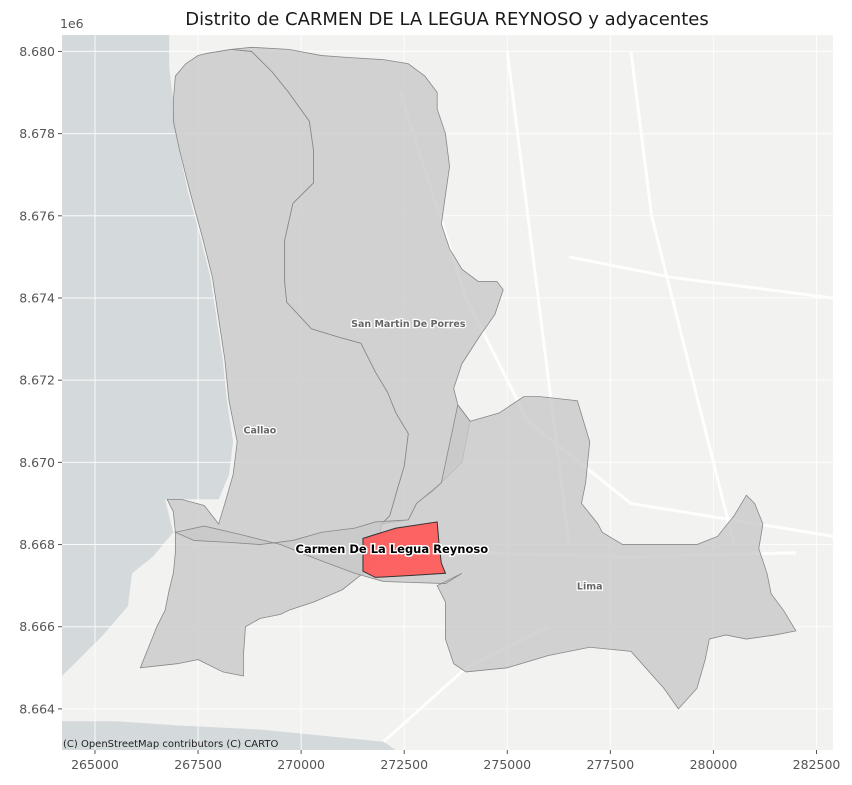  Describe the element at coordinates (392, 549) in the screenshot. I see `highlighted-district-label: Carmen De La Legua Reynoso` at that location.